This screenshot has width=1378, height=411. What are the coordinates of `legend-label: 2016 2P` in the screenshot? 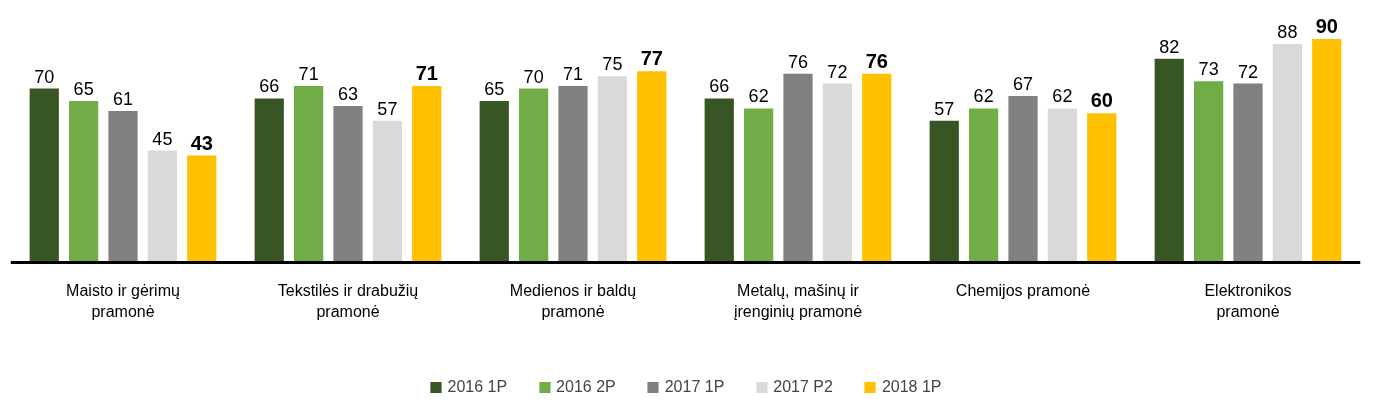 It's located at (586, 387).